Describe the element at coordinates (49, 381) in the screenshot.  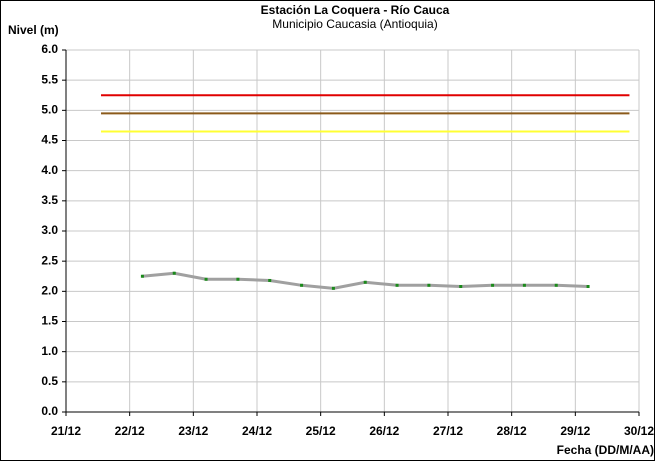
I see `y-tick-label: 0.5` at that location.